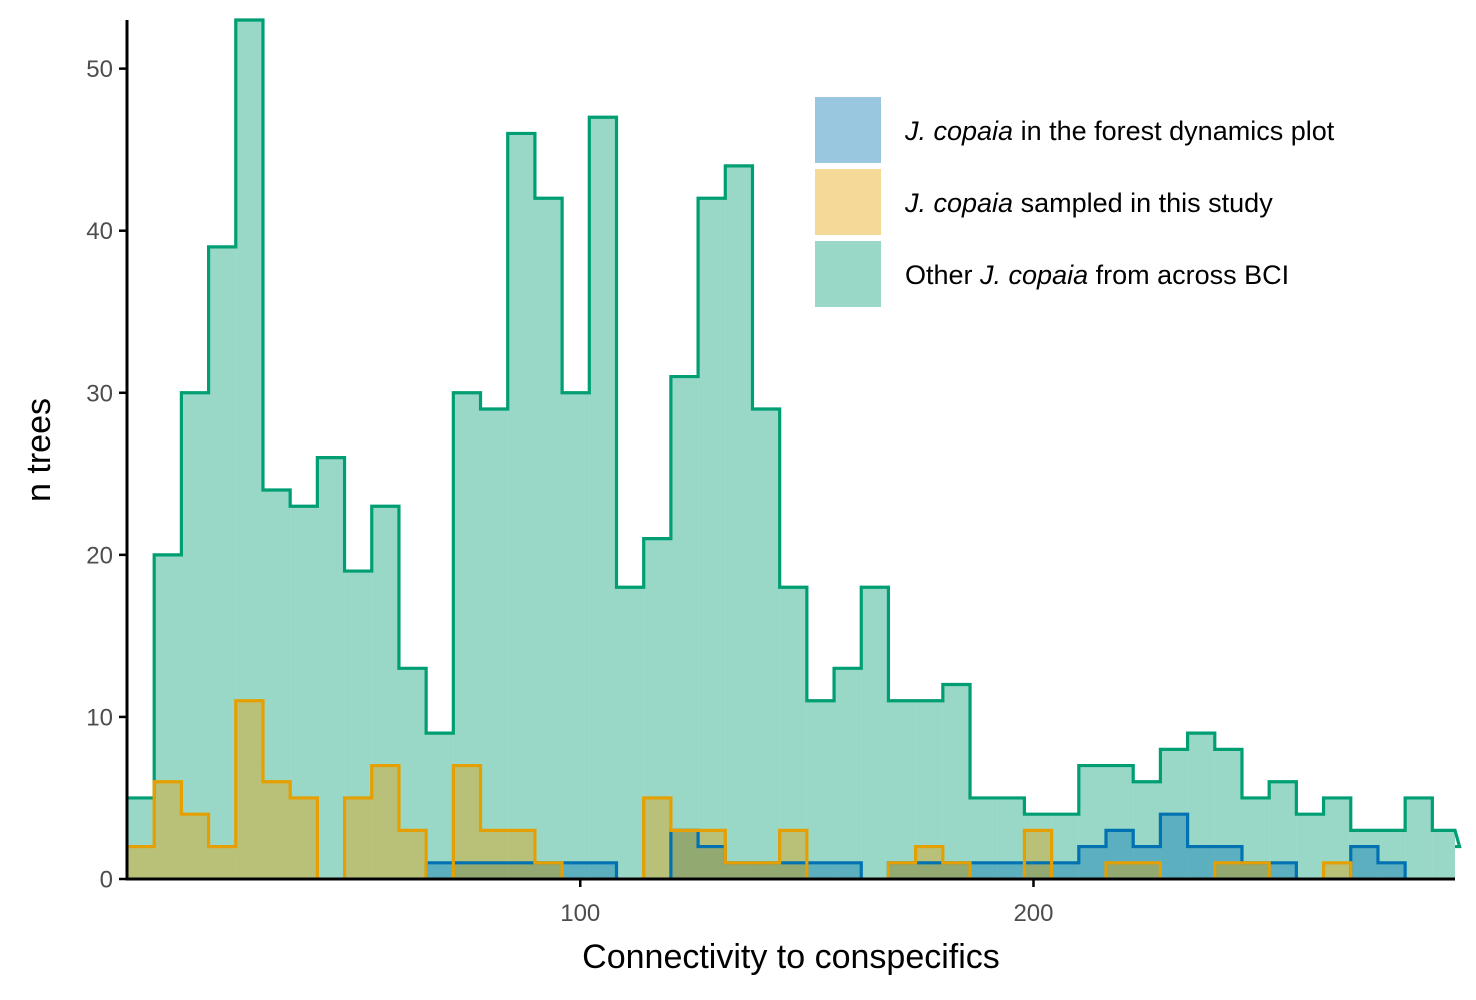 The height and width of the screenshot is (1000, 1476). I want to click on legend-label-1: J. copaia sampled in this study, so click(1088, 203).